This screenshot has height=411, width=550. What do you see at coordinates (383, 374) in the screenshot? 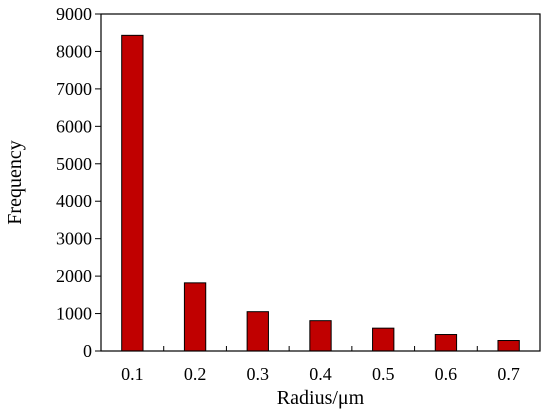
I see `x-tick-label: 0.5` at bounding box center [383, 374].